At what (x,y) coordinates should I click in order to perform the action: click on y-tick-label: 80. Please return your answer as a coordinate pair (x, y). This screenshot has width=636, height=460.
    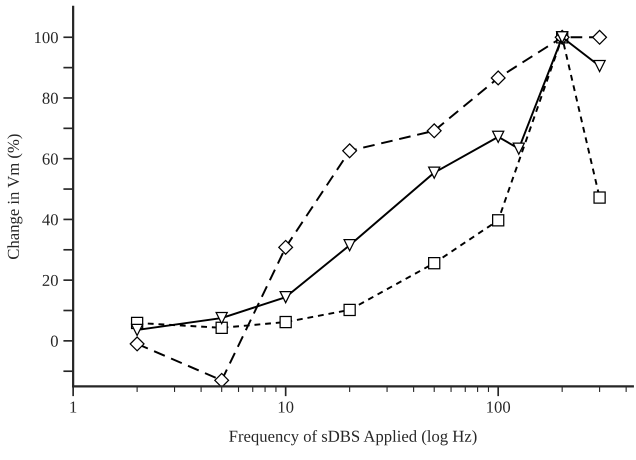
    Looking at the image, I should click on (50, 98).